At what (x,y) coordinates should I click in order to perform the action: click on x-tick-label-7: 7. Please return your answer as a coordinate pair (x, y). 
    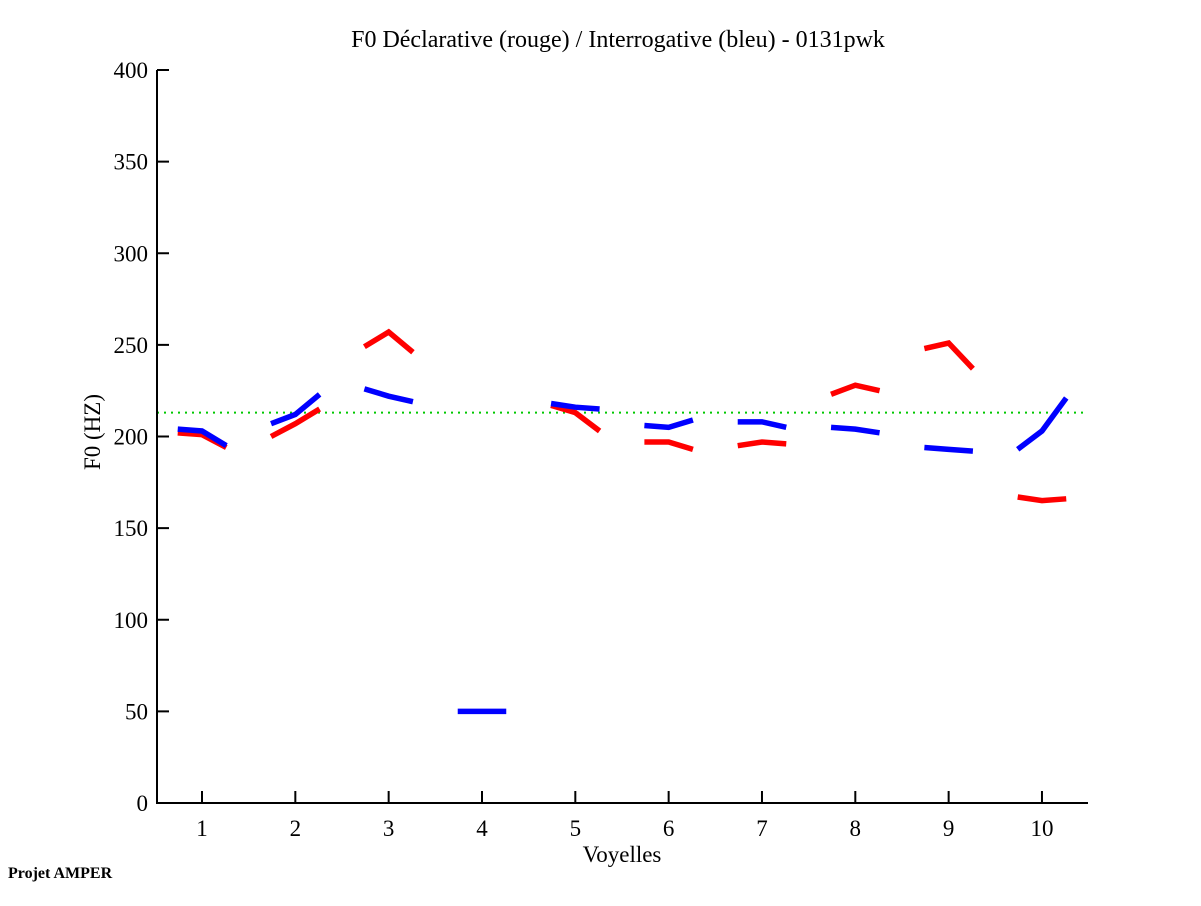
    Looking at the image, I should click on (762, 828).